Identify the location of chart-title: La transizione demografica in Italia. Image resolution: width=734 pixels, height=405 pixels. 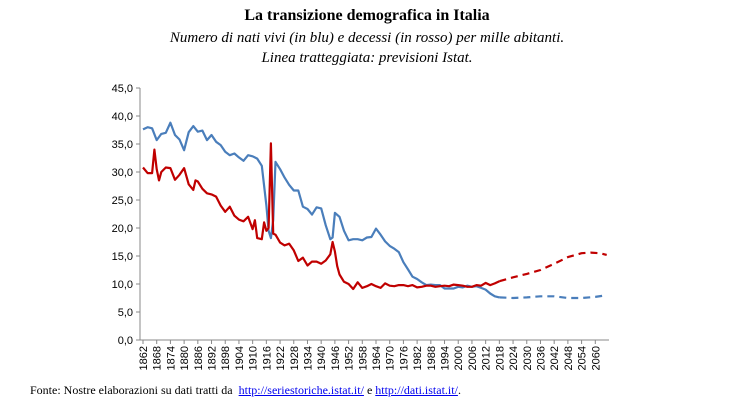
(366, 15).